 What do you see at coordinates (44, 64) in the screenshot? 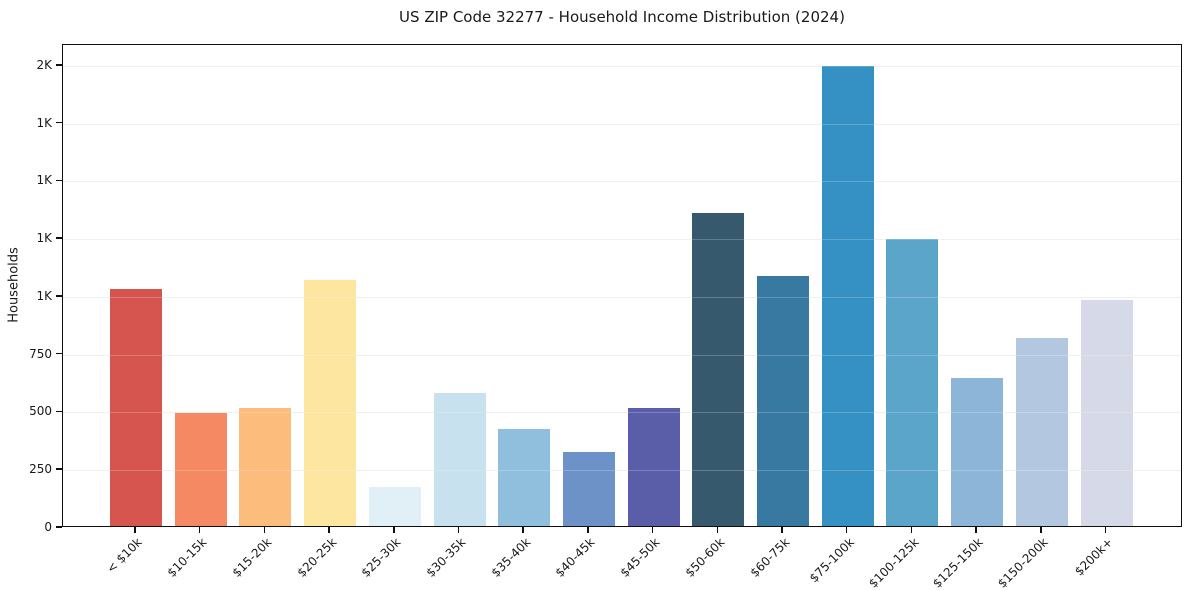
I see `y-tick-label-2K: 2K` at bounding box center [44, 64].